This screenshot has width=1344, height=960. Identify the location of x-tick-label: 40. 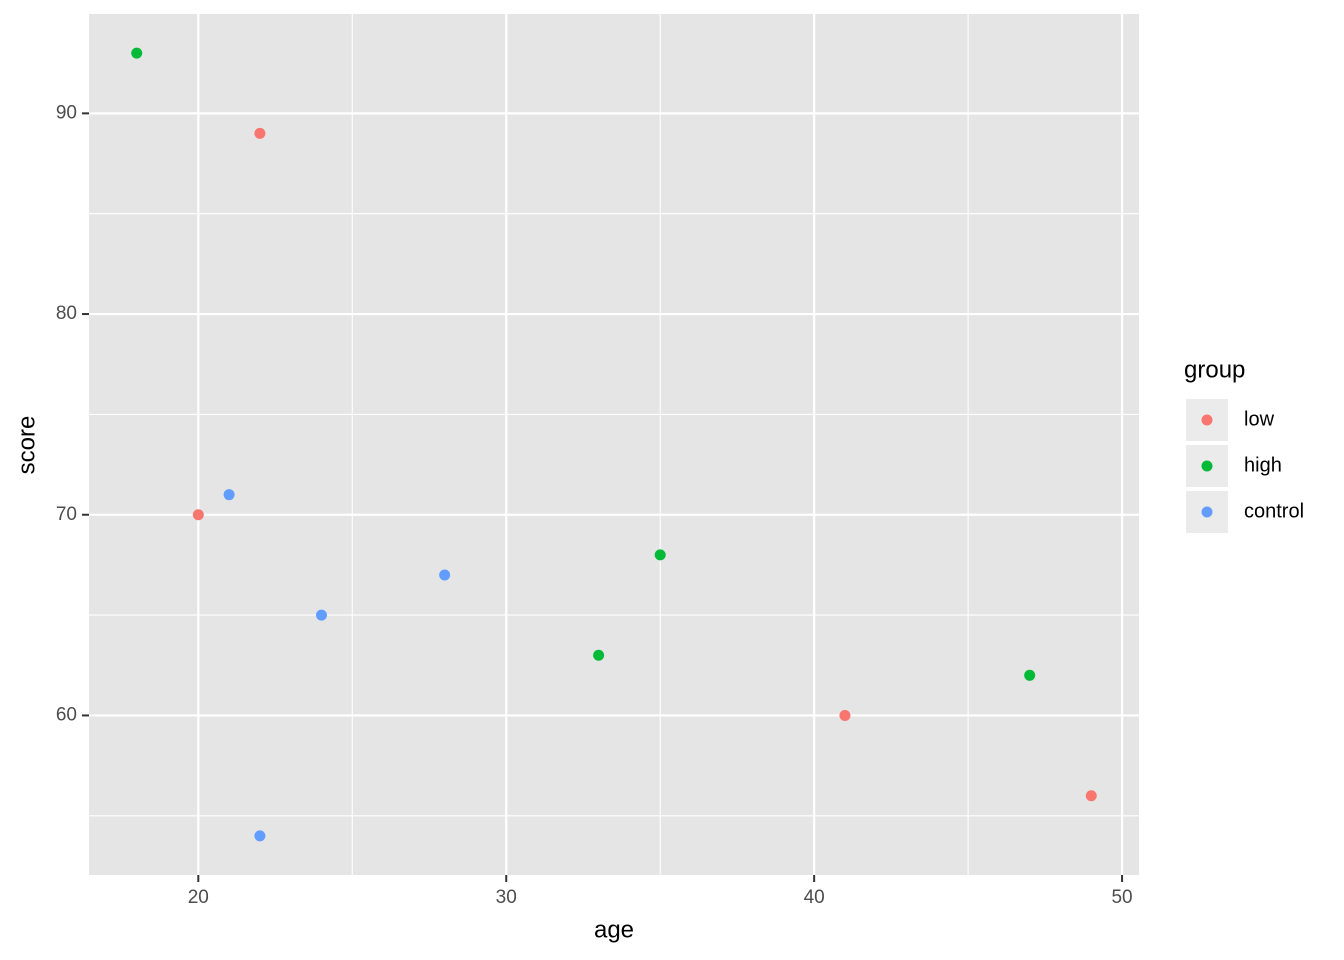
(814, 897).